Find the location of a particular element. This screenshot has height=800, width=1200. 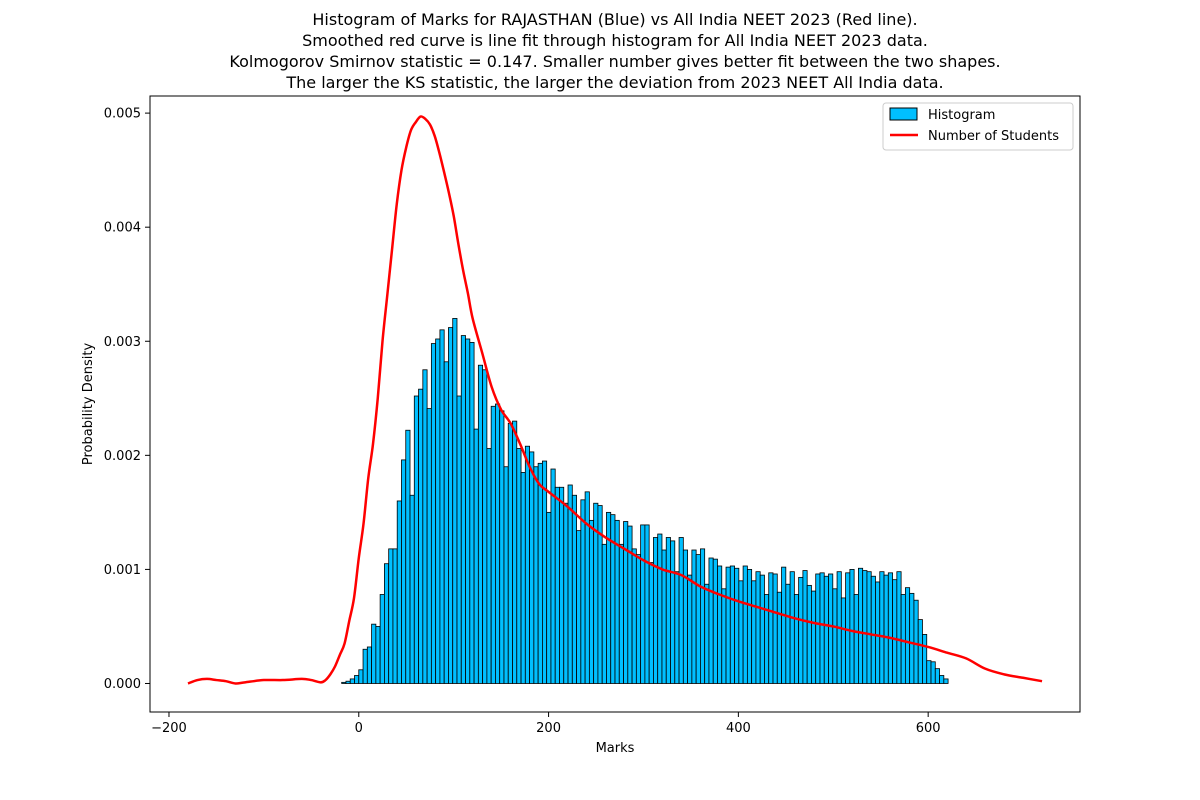

legend-histogram-swatch is located at coordinates (903, 114).